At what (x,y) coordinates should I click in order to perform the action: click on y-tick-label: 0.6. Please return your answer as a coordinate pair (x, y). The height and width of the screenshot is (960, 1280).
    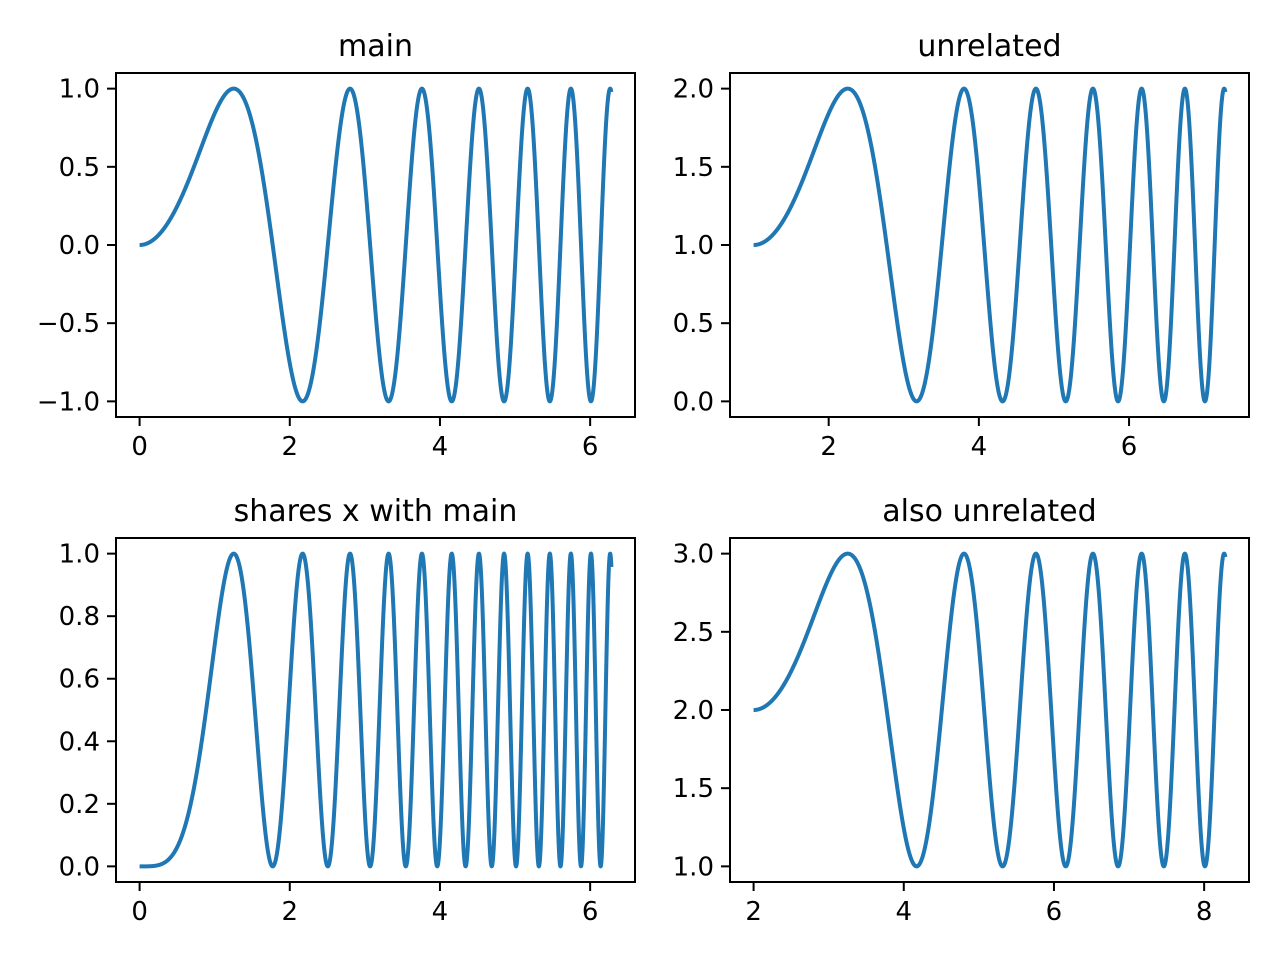
    Looking at the image, I should click on (79, 680).